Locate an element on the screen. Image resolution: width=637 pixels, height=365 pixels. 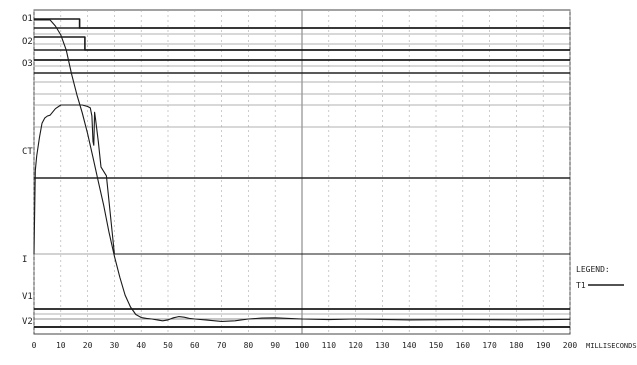
trace-o2 is located at coordinates (302, 43).